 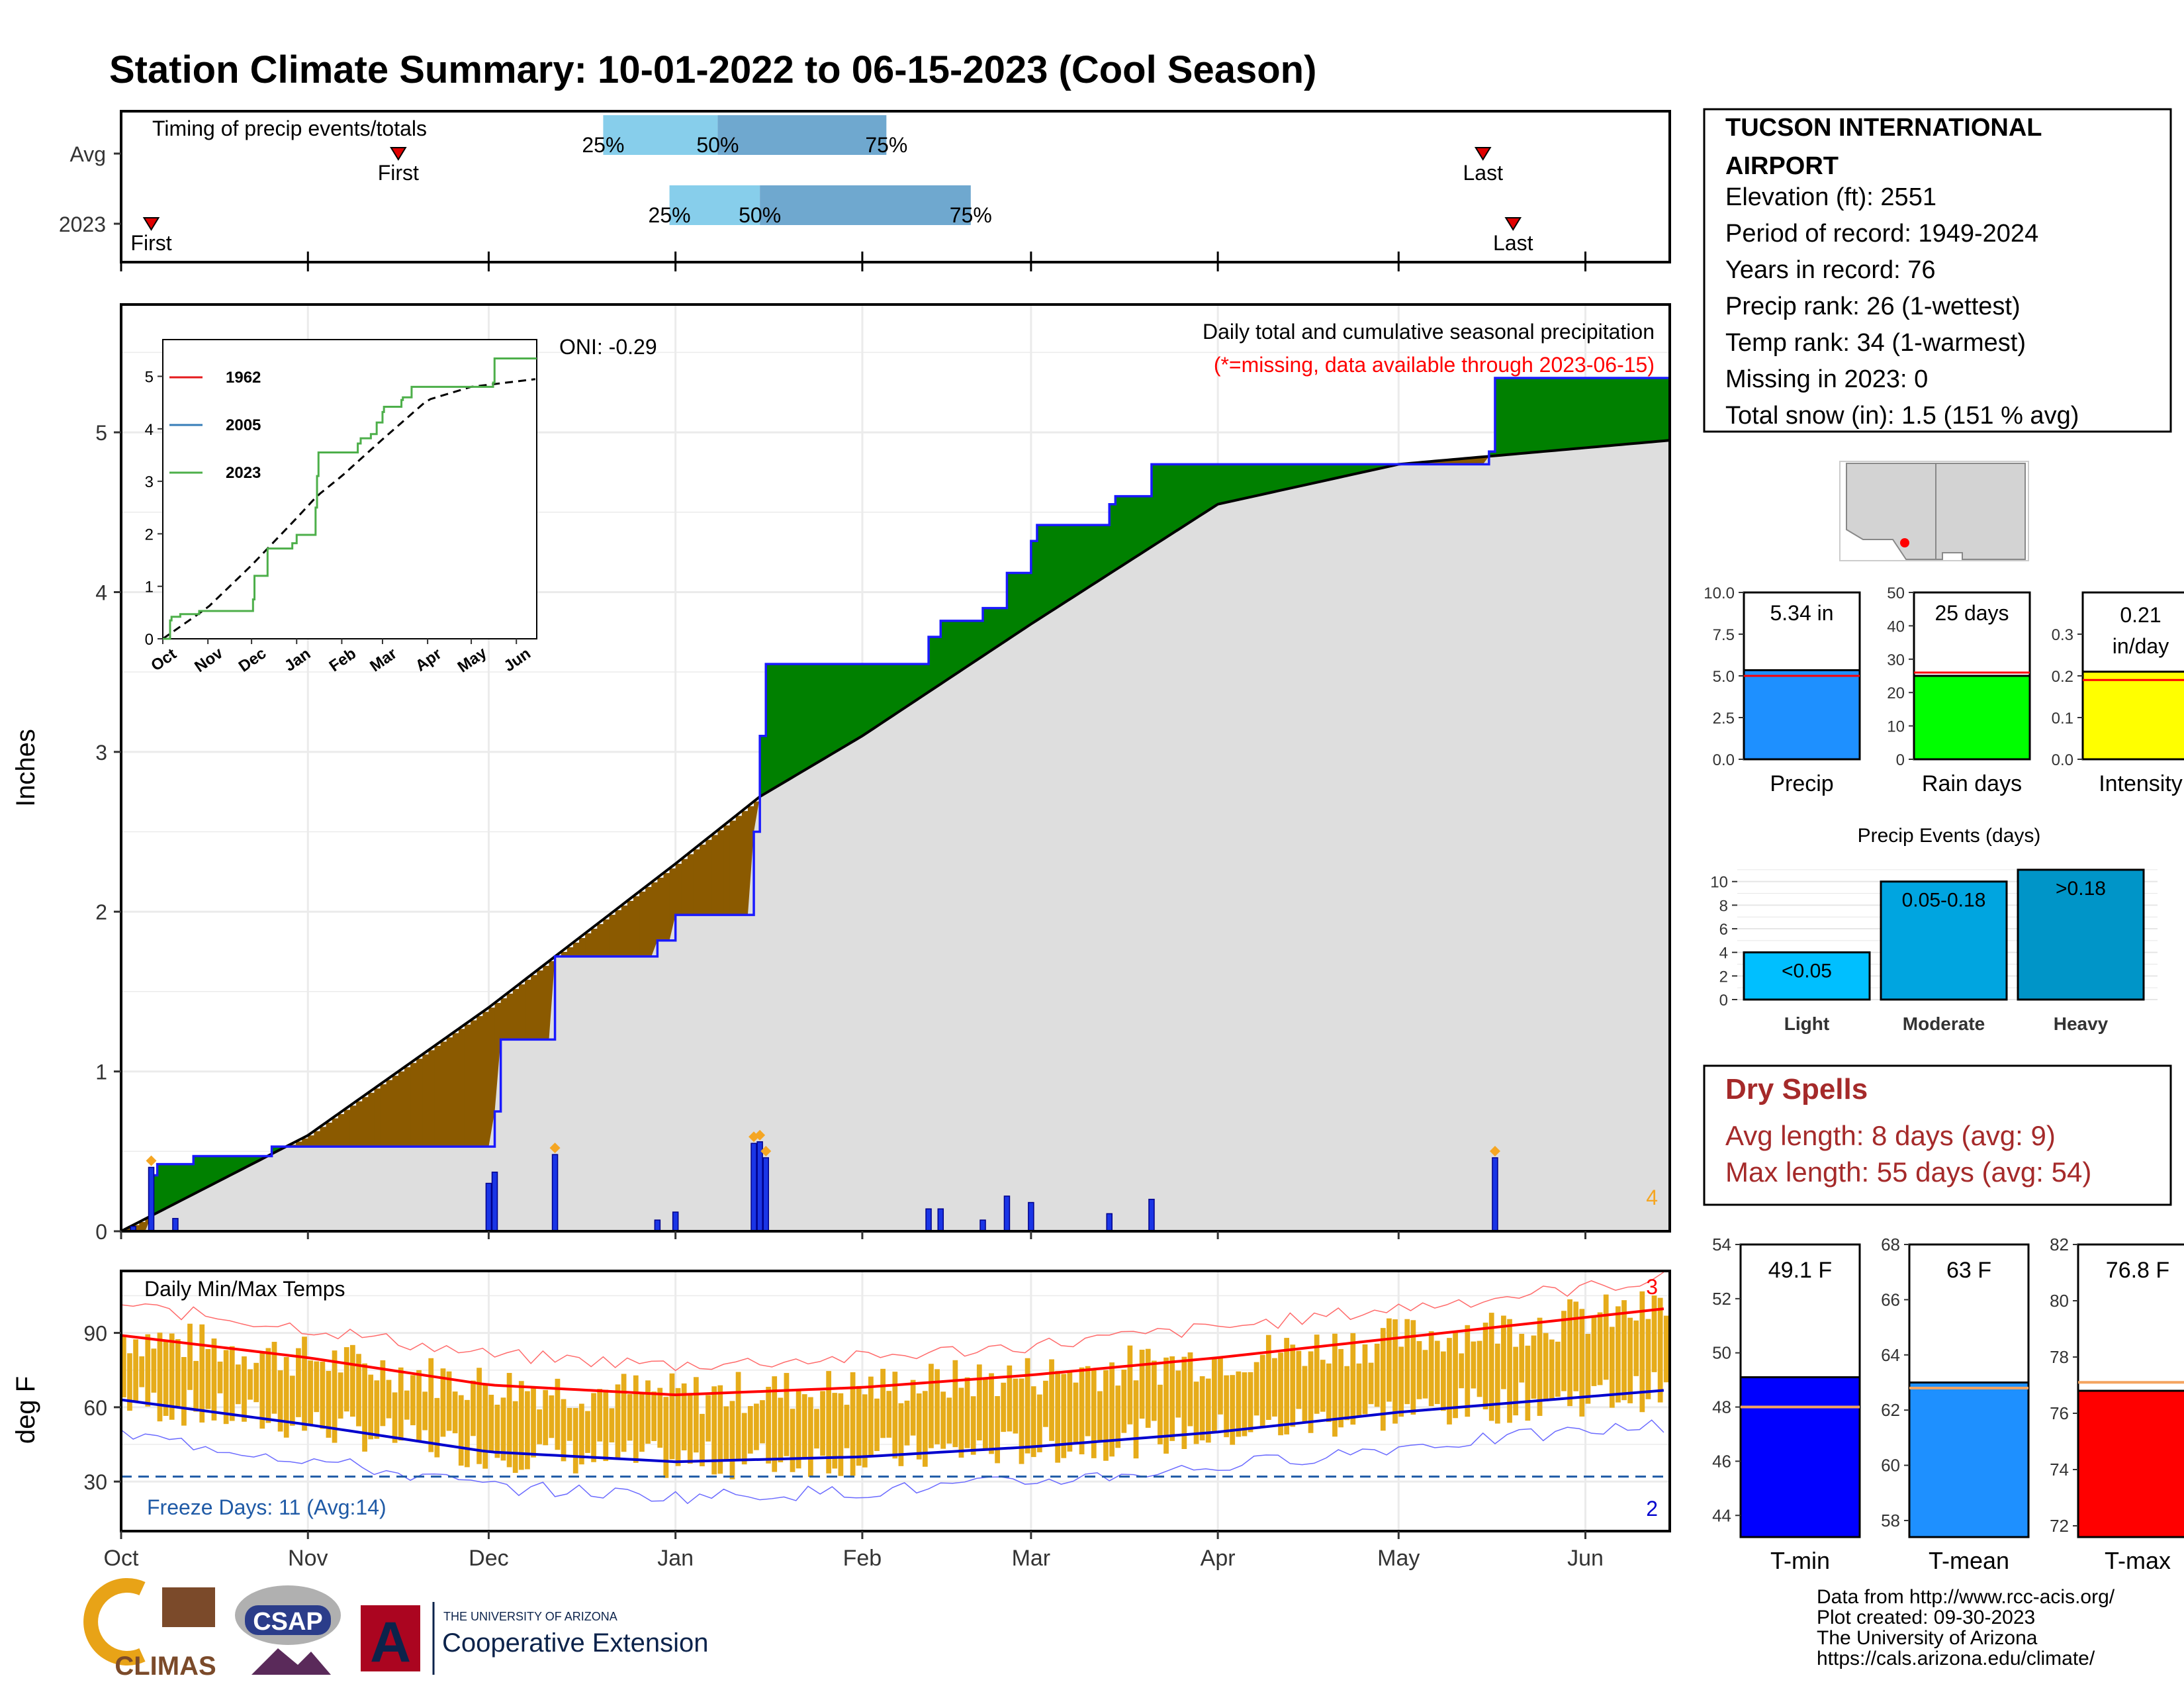 What do you see at coordinates (2062, 635) in the screenshot?
I see `summary-tick-label: 0.3` at bounding box center [2062, 635].